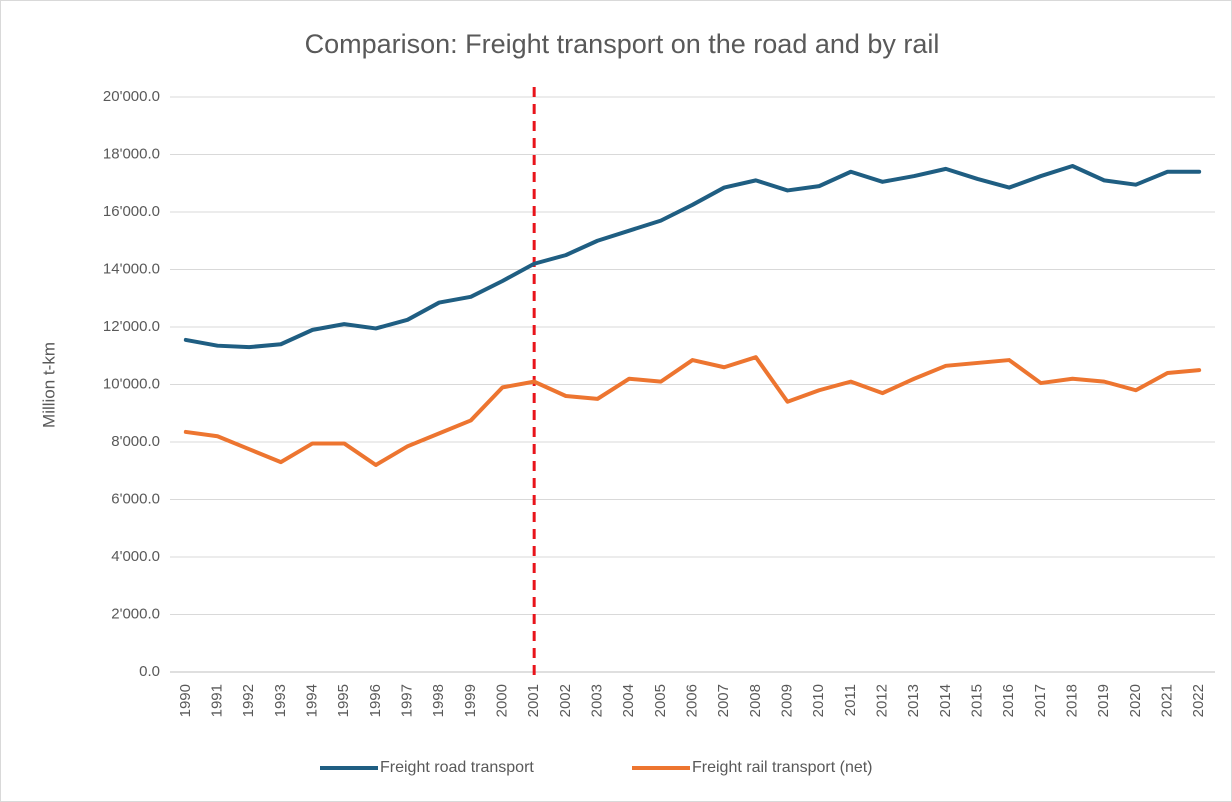 The width and height of the screenshot is (1232, 802). Describe the element at coordinates (131, 326) in the screenshot. I see `y-tick-label: 12'000.0` at that location.